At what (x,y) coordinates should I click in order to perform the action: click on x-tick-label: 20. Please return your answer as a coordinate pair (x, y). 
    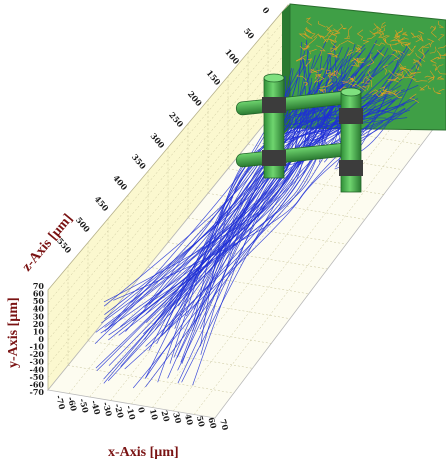
    Looking at the image, I should click on (165, 416).